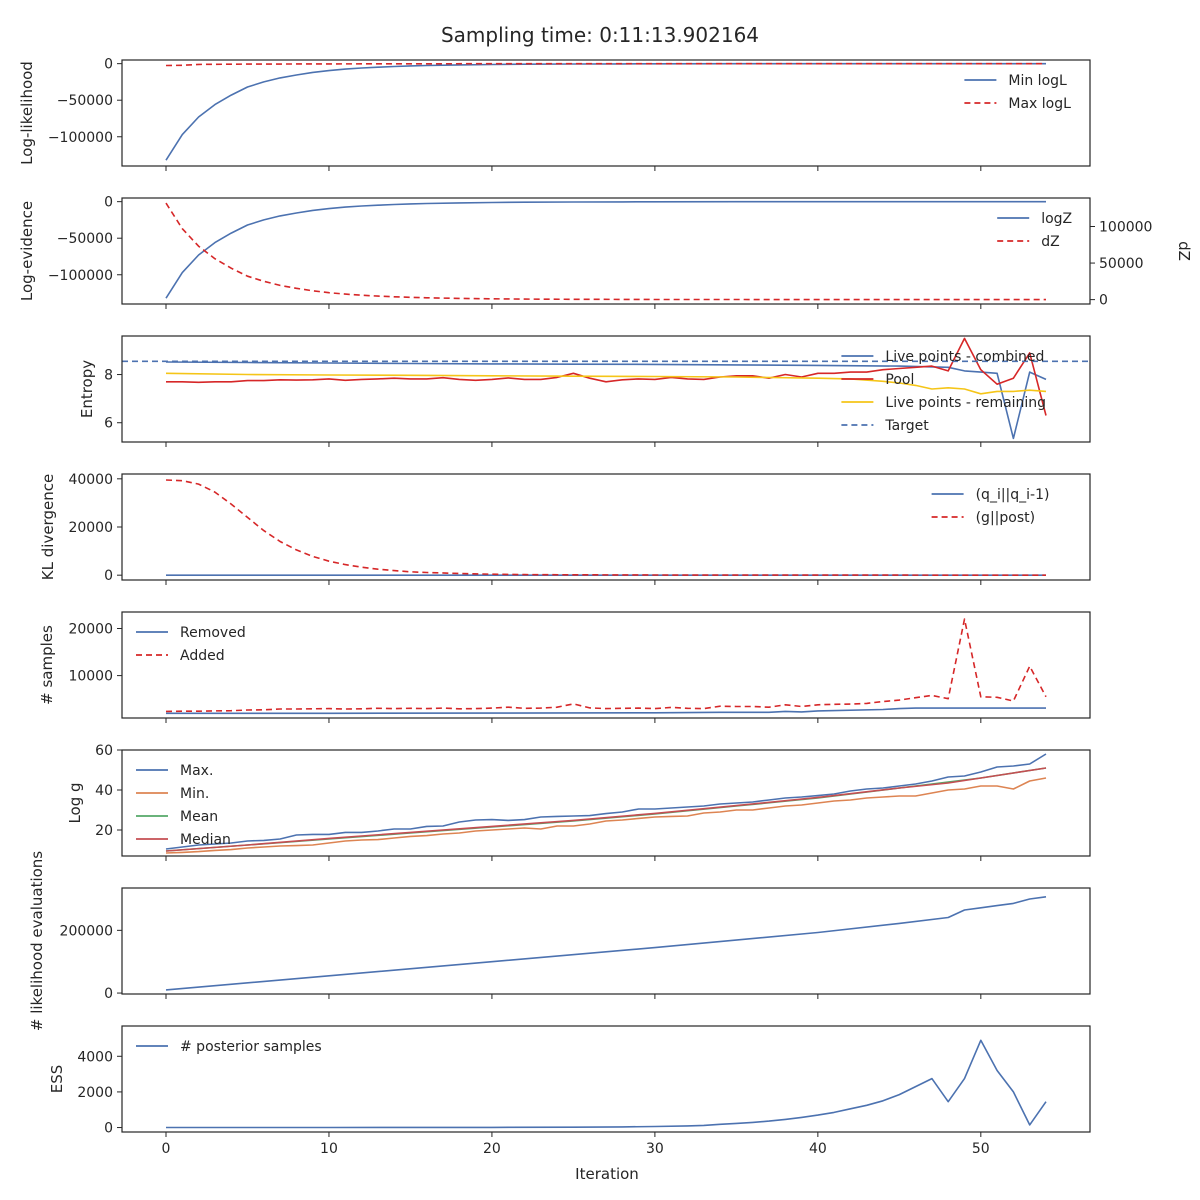 The height and width of the screenshot is (1200, 1200). Describe the element at coordinates (90, 480) in the screenshot. I see `y-tick-label: 40000` at that location.